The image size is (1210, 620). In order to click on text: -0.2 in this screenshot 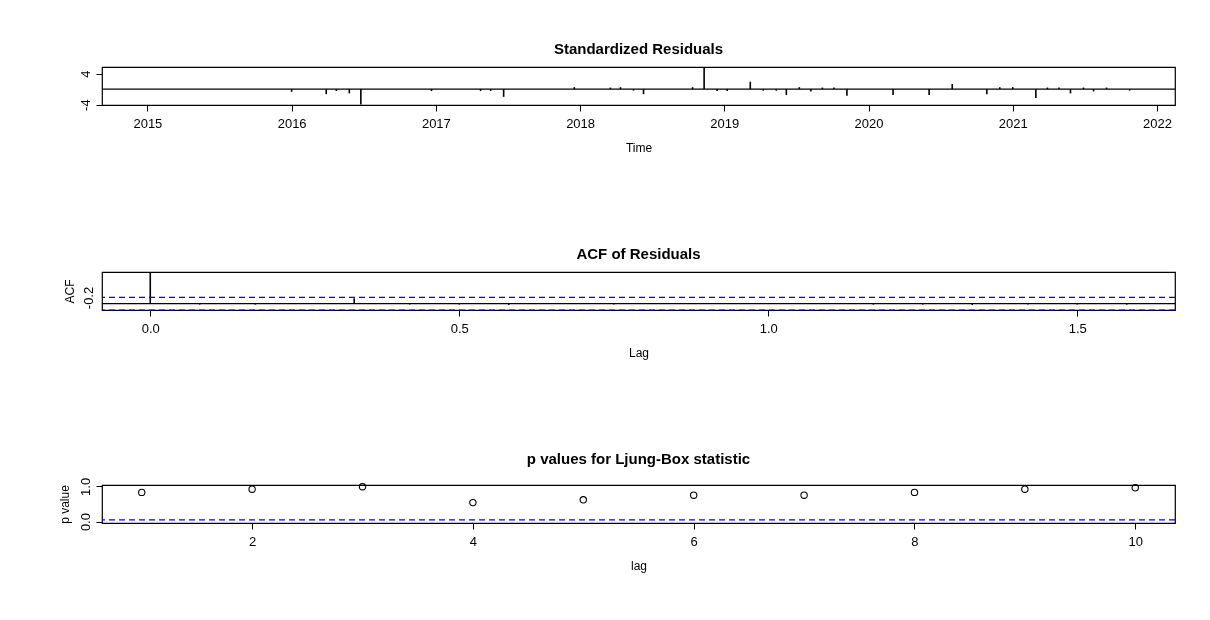, I will do `click(88, 298)`.